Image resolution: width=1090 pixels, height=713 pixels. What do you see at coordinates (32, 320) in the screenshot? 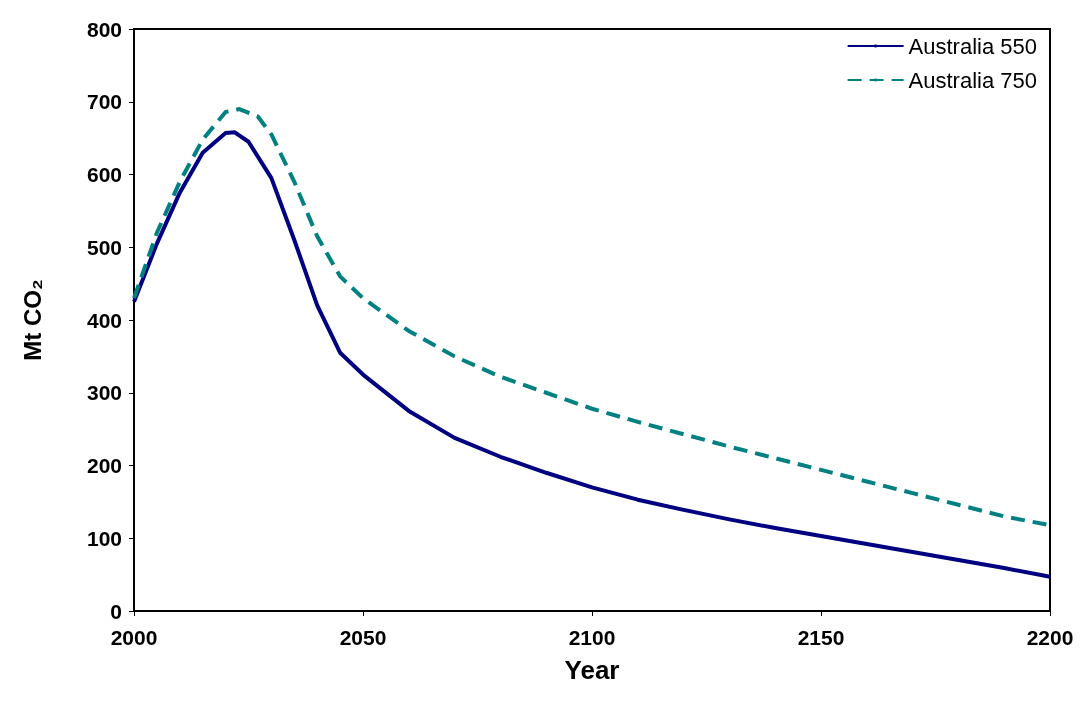
I see `y-axis-title: Mt CO₂` at bounding box center [32, 320].